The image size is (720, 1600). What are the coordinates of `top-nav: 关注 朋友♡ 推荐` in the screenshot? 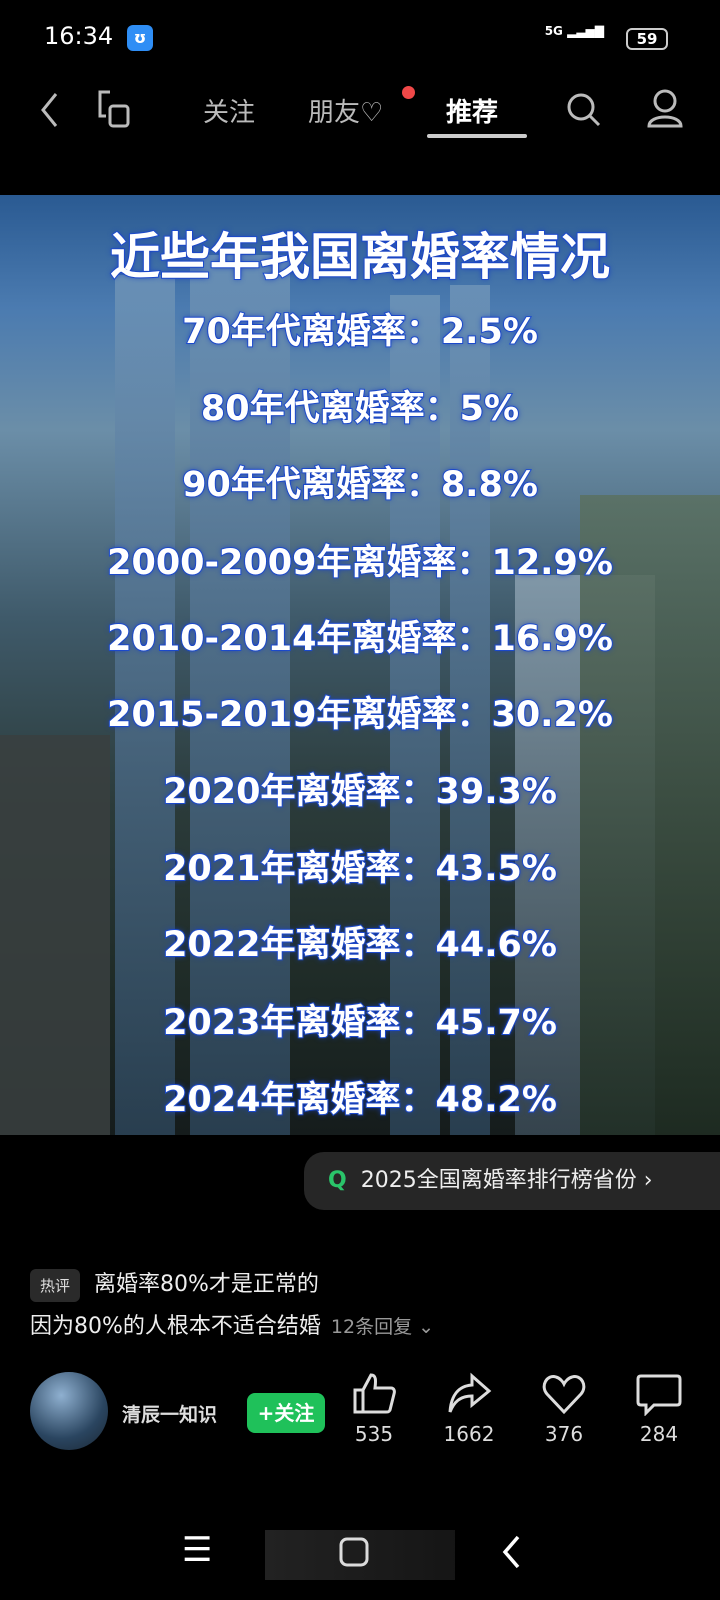 It's located at (360, 112).